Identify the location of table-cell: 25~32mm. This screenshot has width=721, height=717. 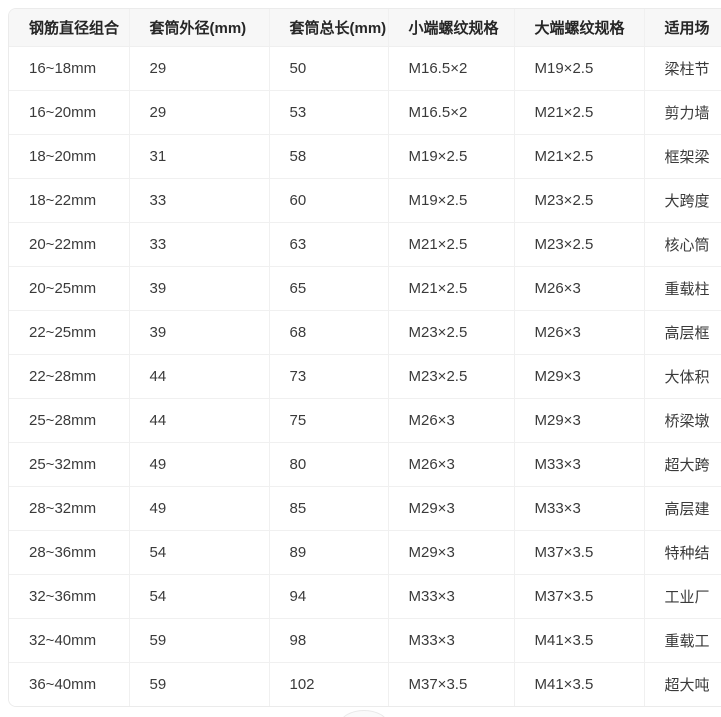
(69, 464).